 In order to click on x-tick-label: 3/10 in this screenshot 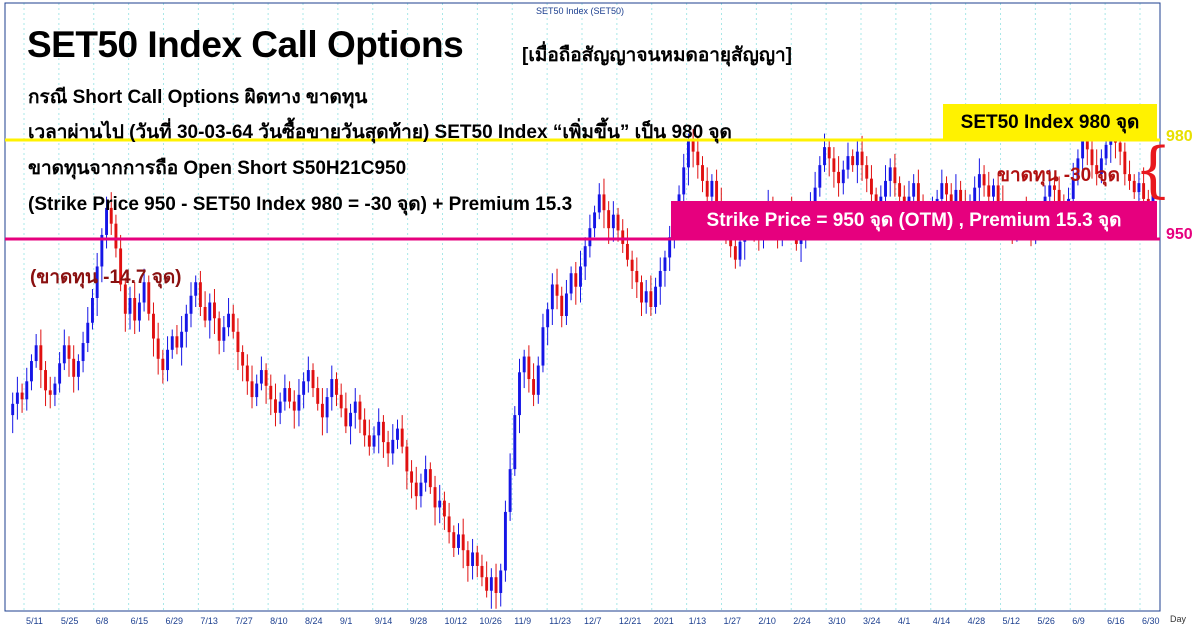, I will do `click(837, 621)`.